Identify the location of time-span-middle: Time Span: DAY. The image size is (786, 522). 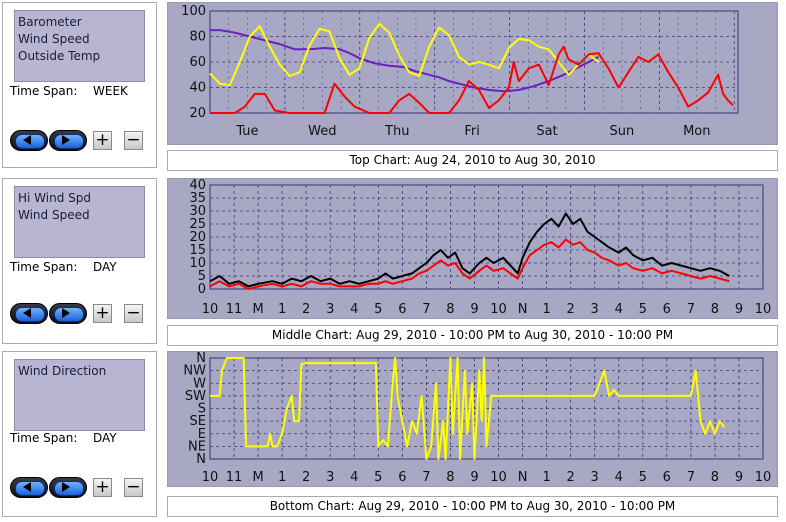
(63, 267).